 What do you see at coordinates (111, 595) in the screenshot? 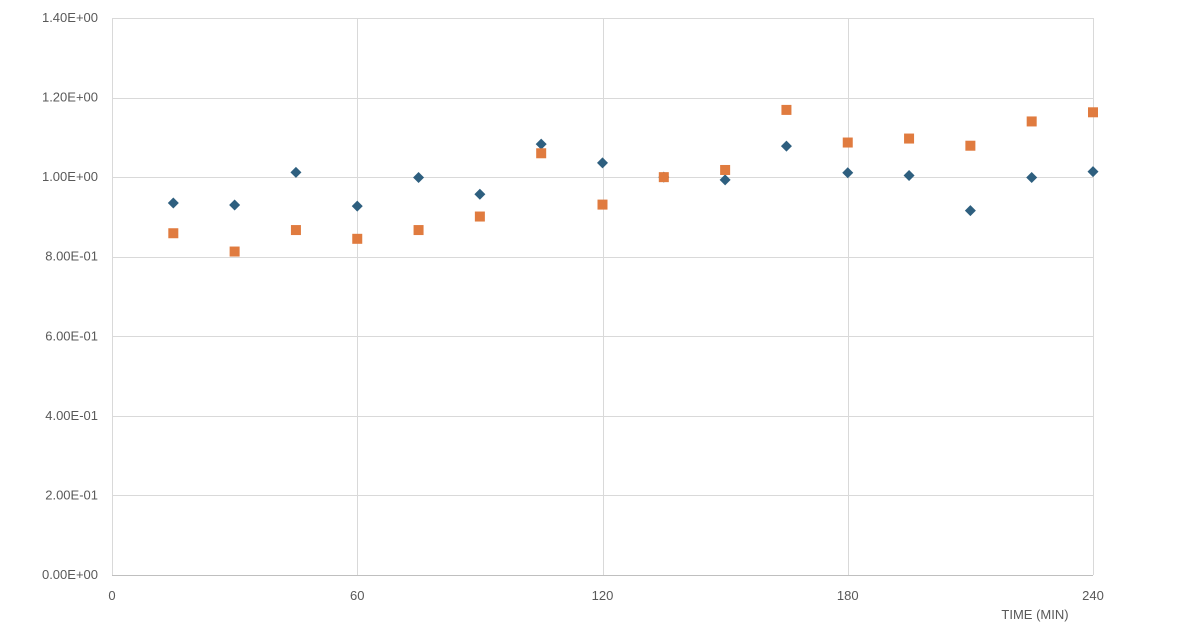
I see `x-tick-label: 0` at bounding box center [111, 595].